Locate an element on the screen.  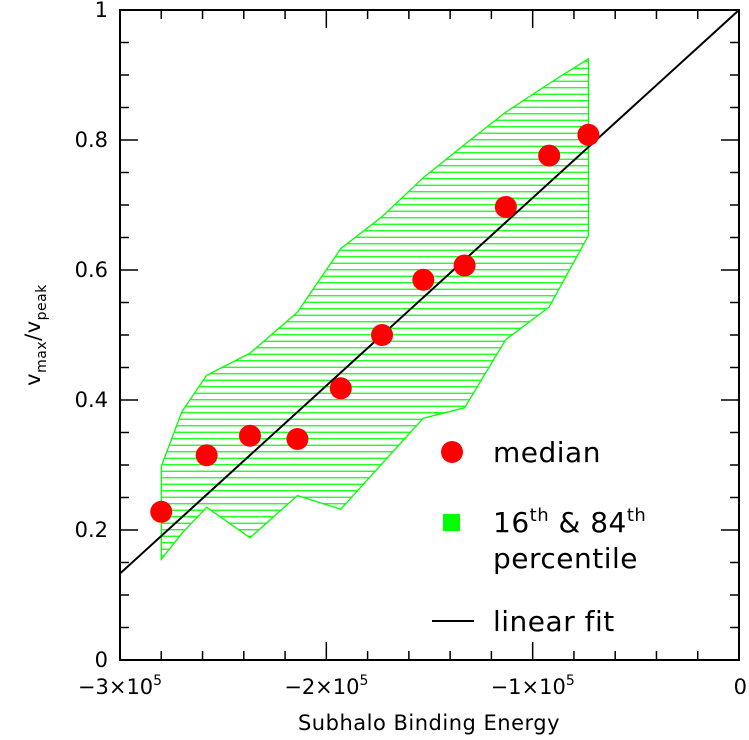
x-tick-label: −3×105 is located at coordinates (120, 686).